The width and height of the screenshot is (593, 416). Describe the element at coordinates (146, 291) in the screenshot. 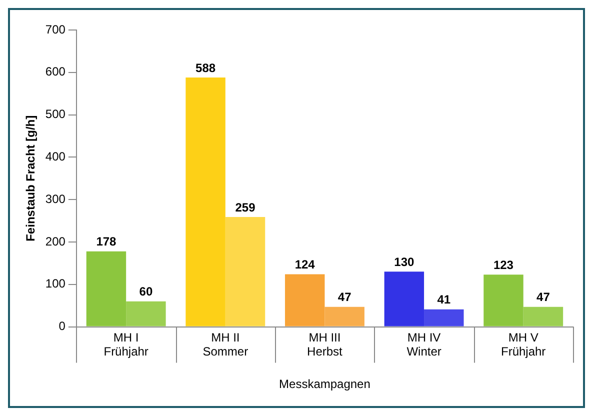

I see `data-label: 60` at that location.